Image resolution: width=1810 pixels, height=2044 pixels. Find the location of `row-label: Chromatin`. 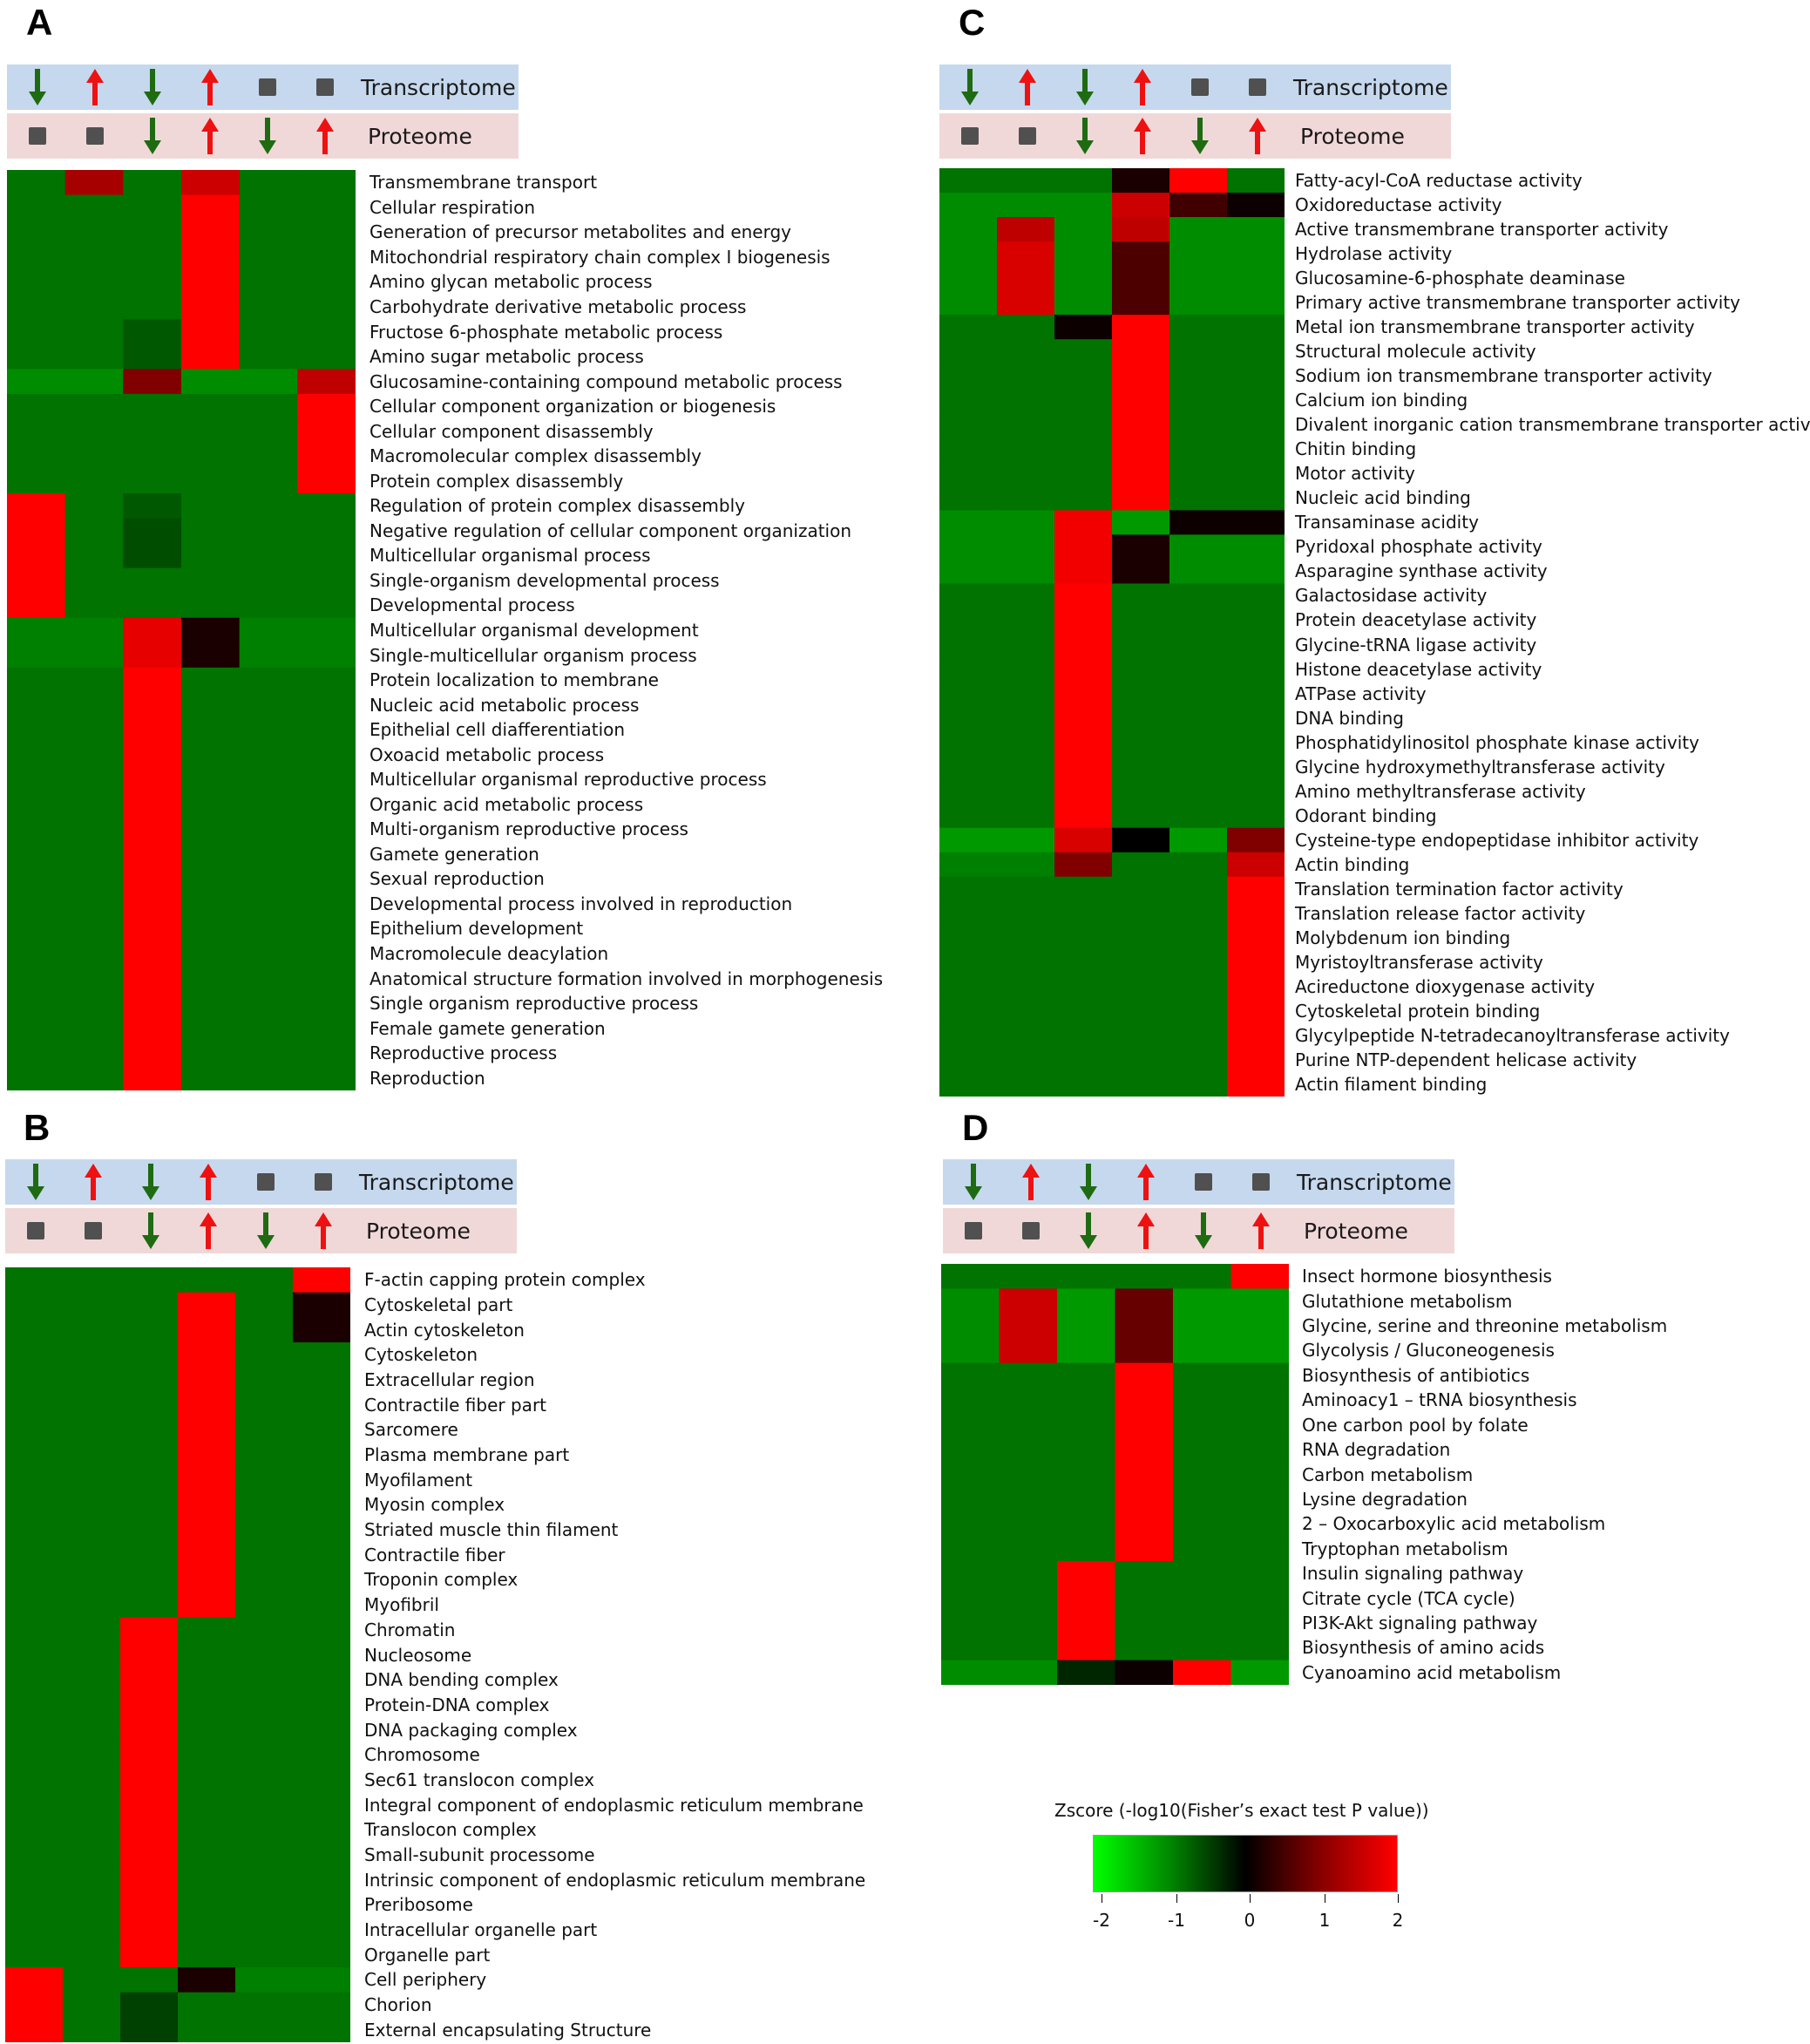

row-label: Chromatin is located at coordinates (410, 1630).